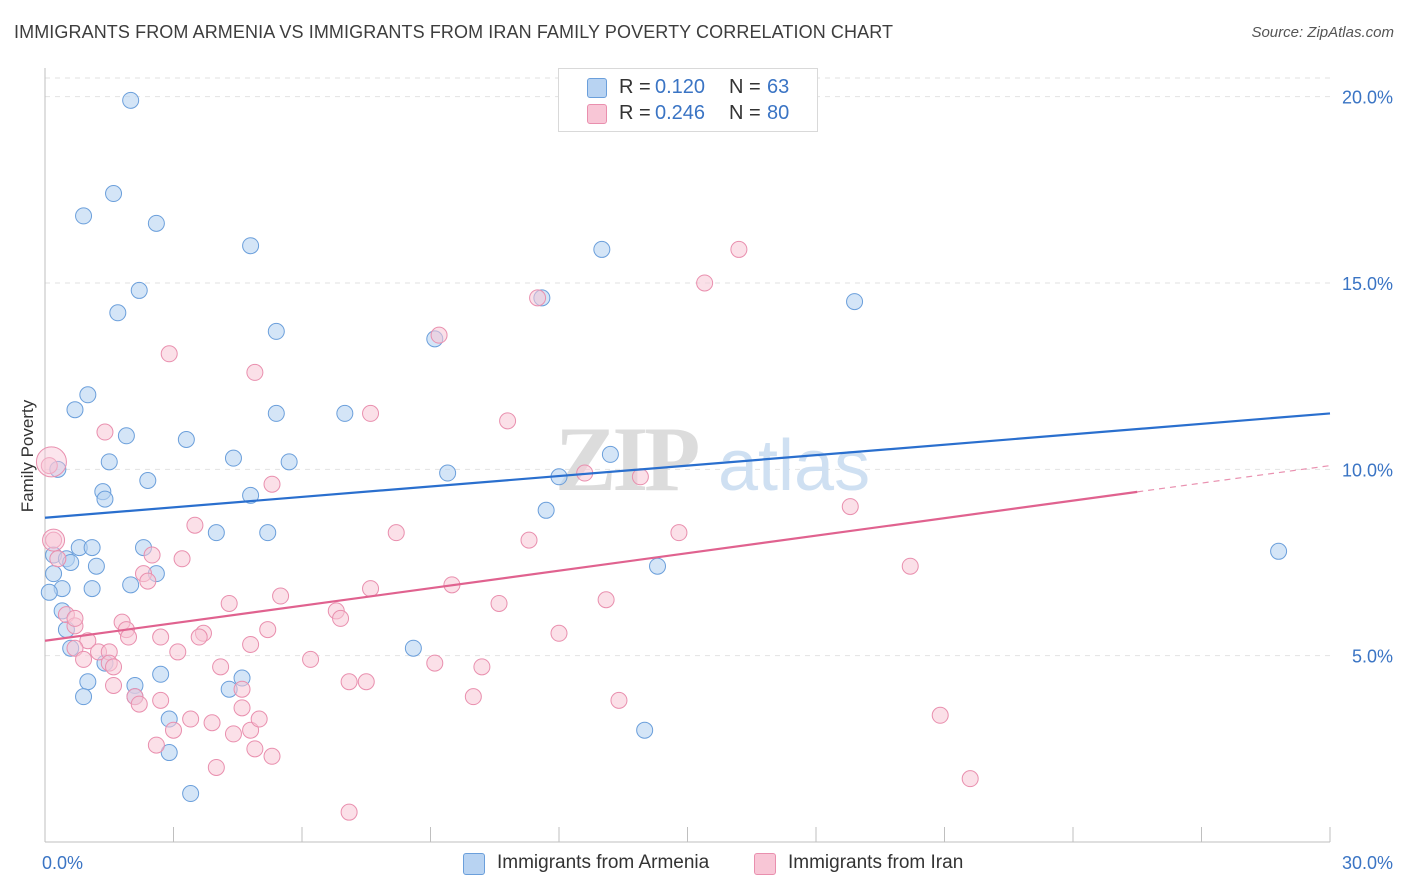 The width and height of the screenshot is (1406, 892). Describe the element at coordinates (712, 459) in the screenshot. I see `zipatlas-watermark: ZIP atlas` at that location.